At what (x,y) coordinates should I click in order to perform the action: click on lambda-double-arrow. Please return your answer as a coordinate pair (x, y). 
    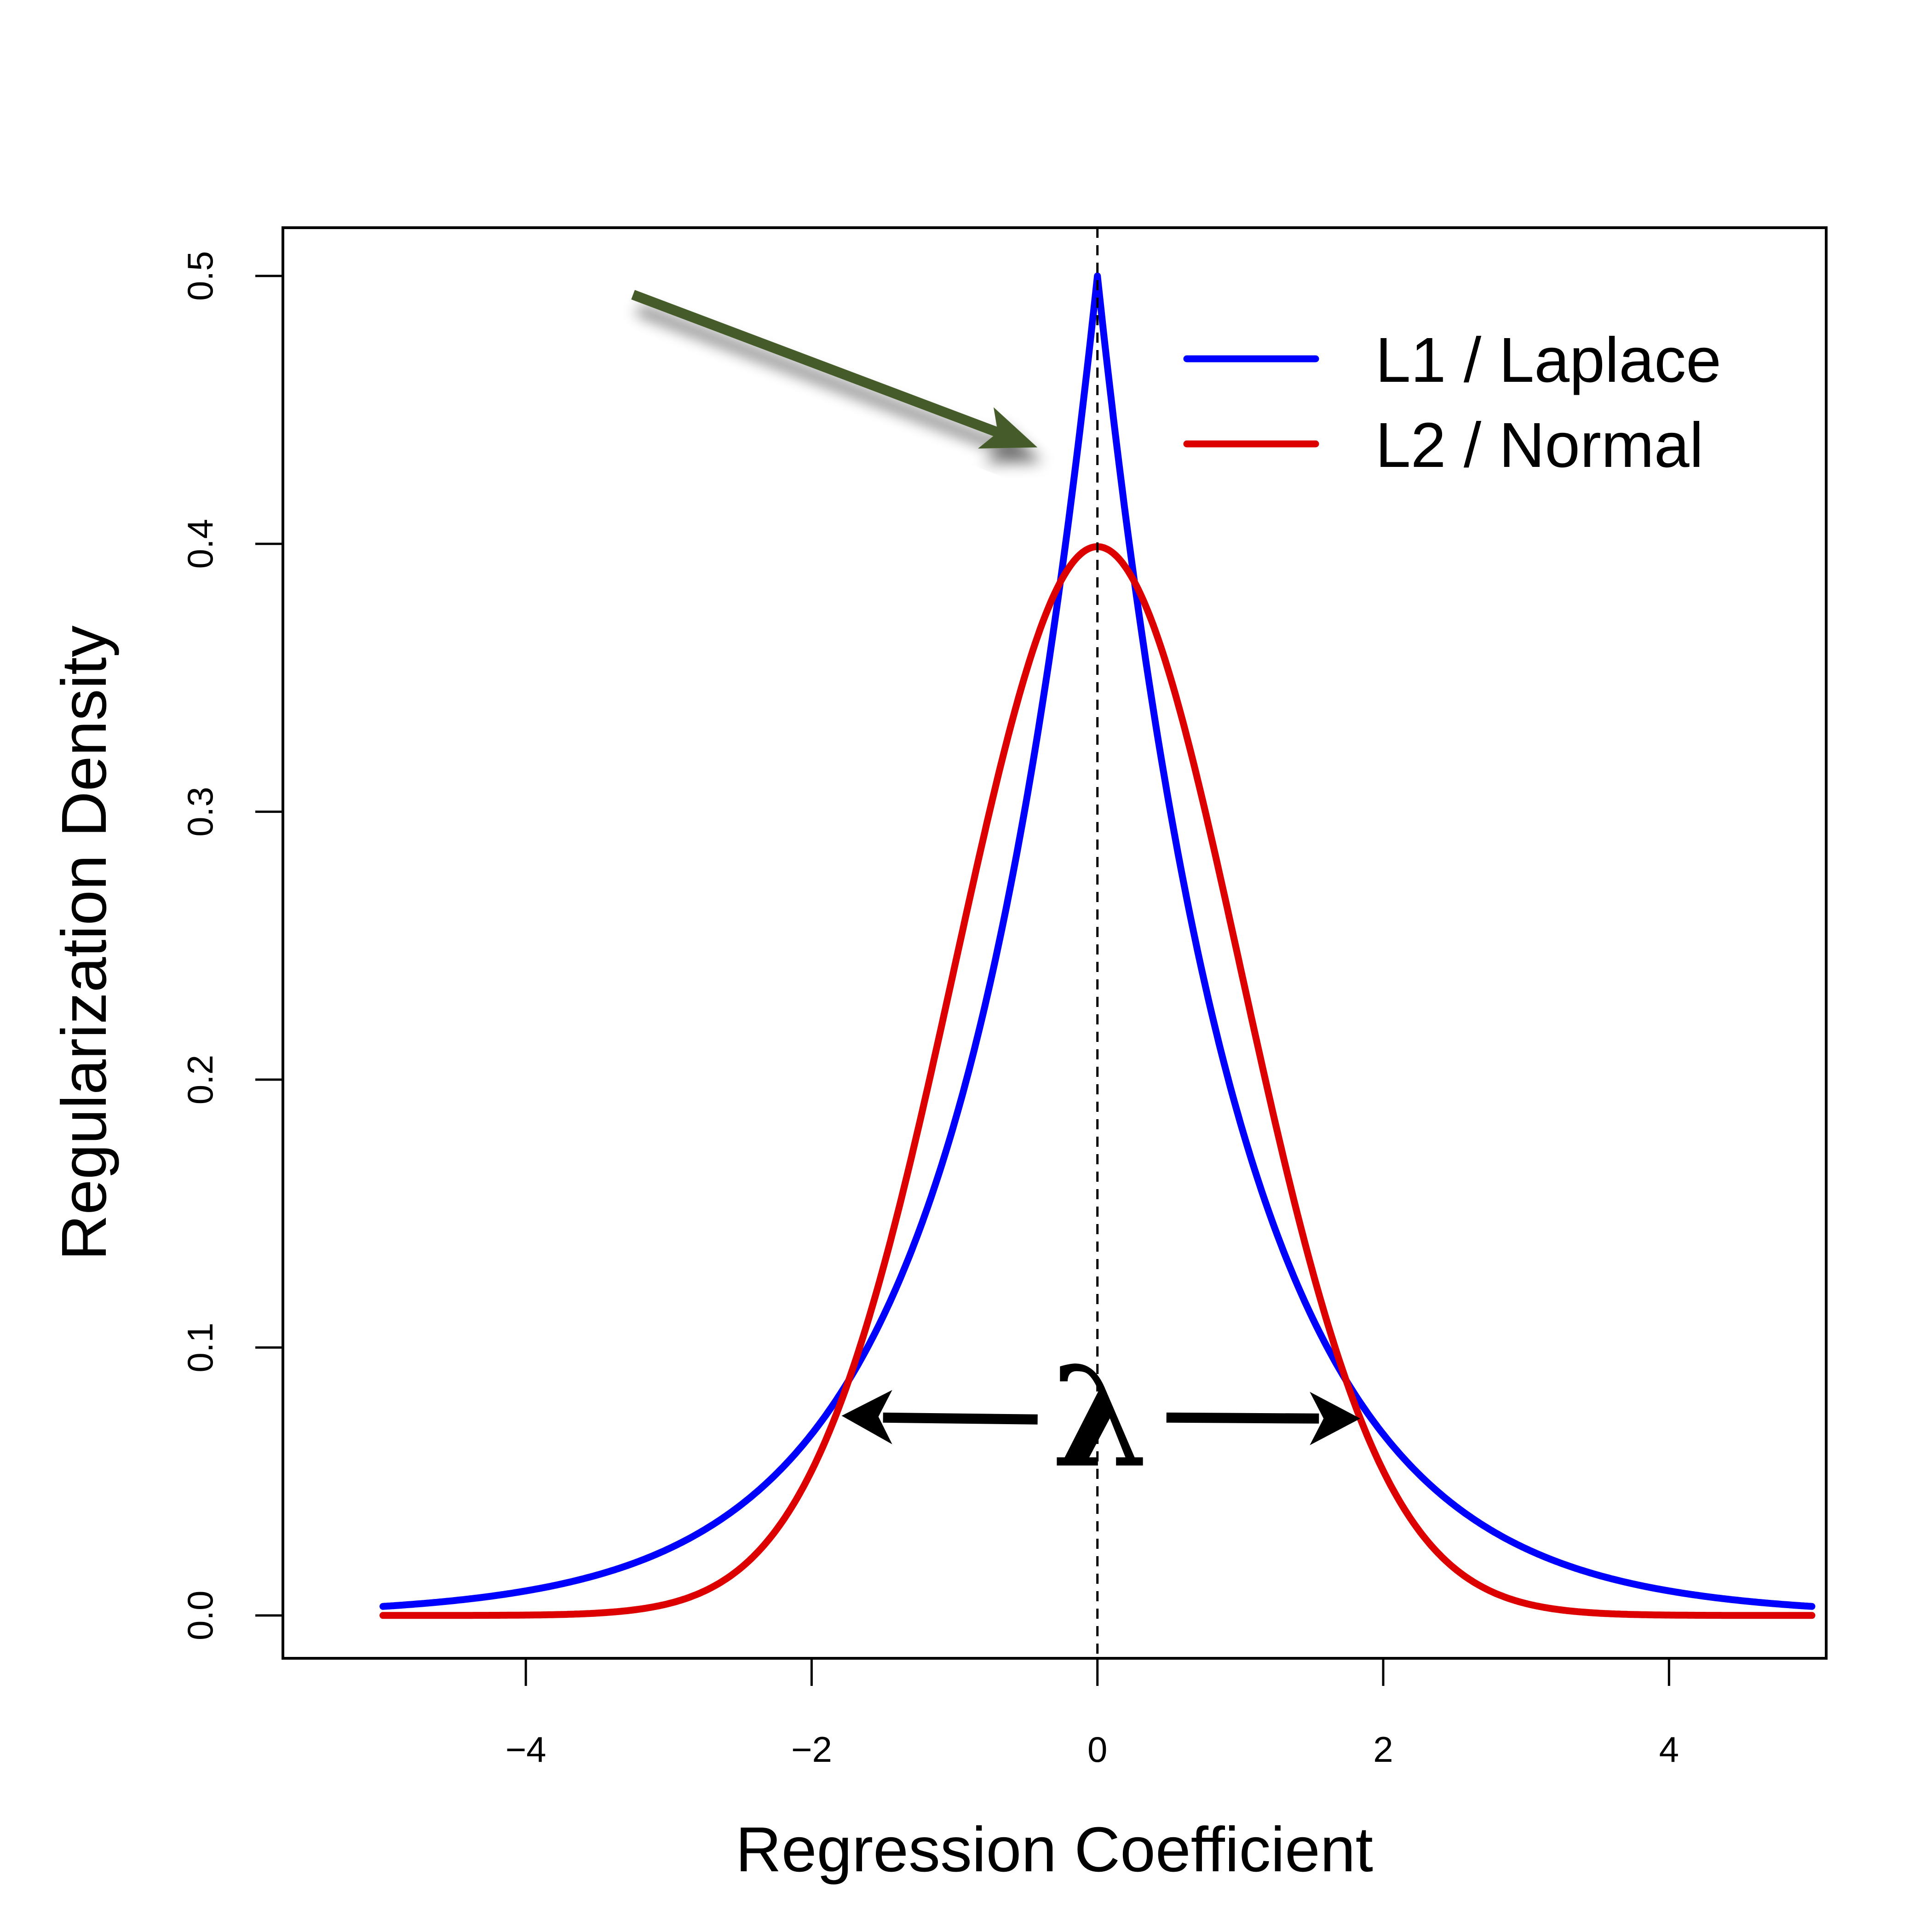
    Looking at the image, I should click on (1101, 1417).